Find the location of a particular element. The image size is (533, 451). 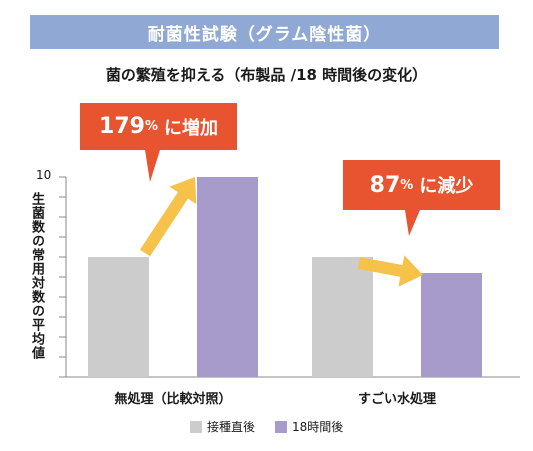

legend-label: 18時間後 is located at coordinates (318, 427).